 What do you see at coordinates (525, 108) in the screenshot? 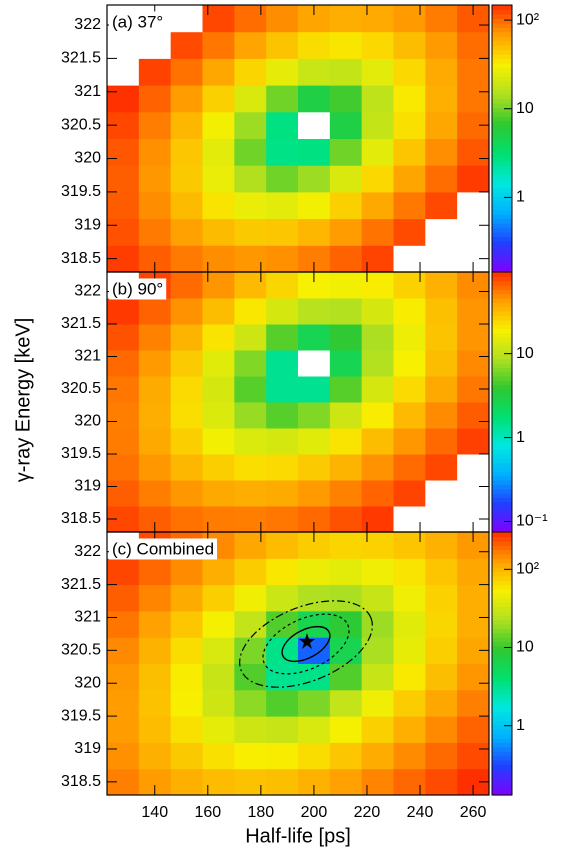
I see `colorbar-tick-label: 10` at bounding box center [525, 108].